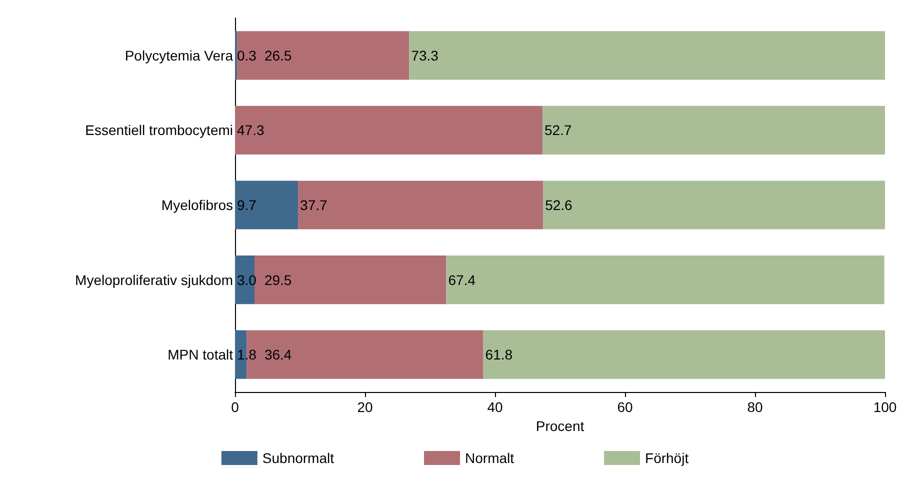 The image size is (910, 490). What do you see at coordinates (489, 458) in the screenshot?
I see `legend-label: Normalt` at bounding box center [489, 458].